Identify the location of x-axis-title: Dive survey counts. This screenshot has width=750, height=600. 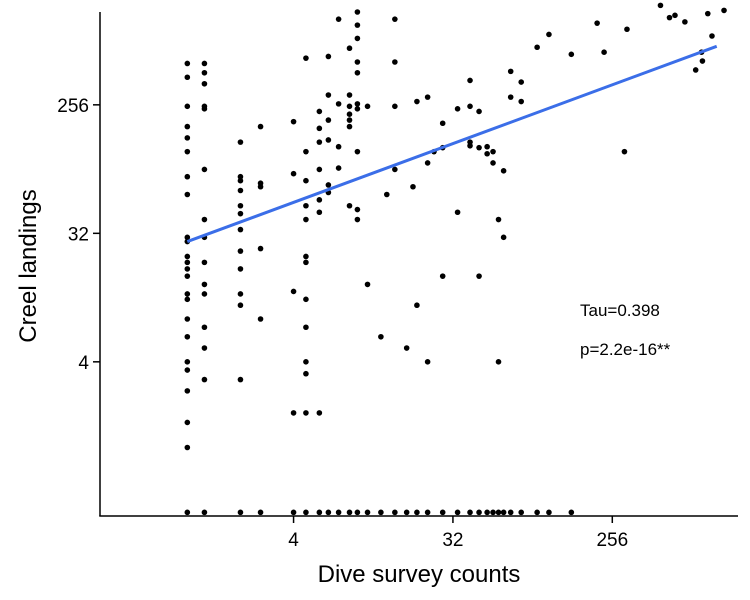
(419, 574).